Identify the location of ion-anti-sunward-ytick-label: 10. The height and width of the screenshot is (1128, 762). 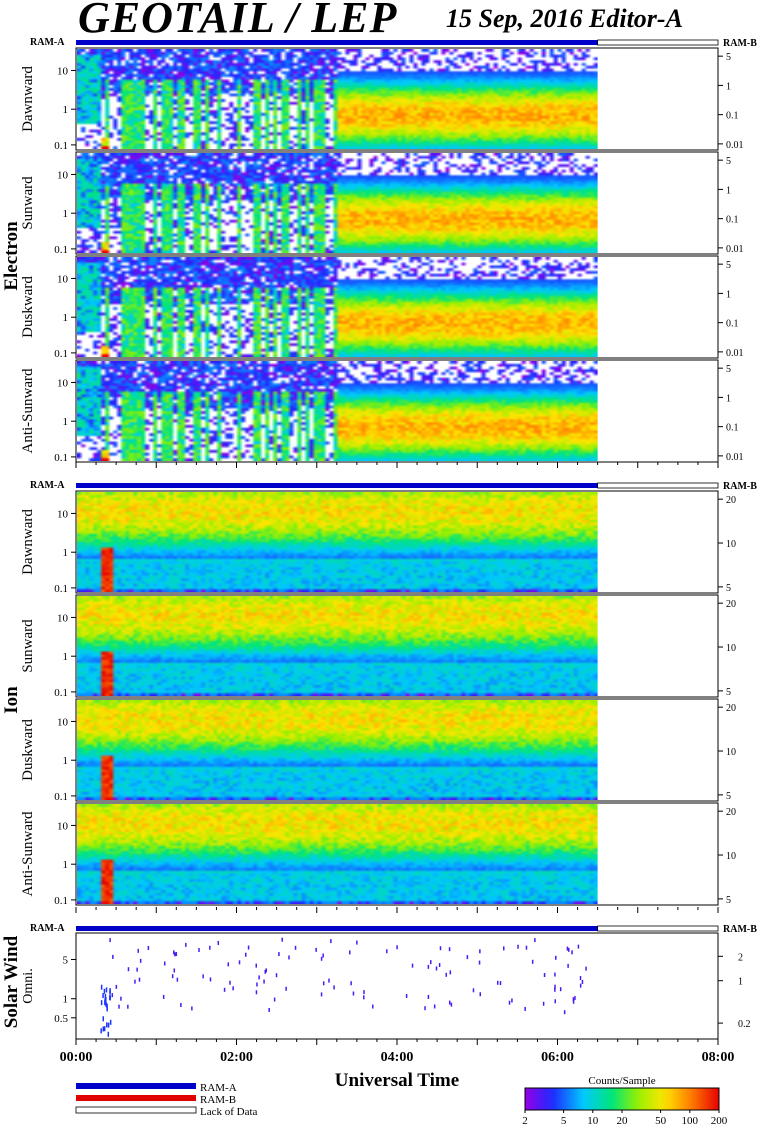
(63, 826).